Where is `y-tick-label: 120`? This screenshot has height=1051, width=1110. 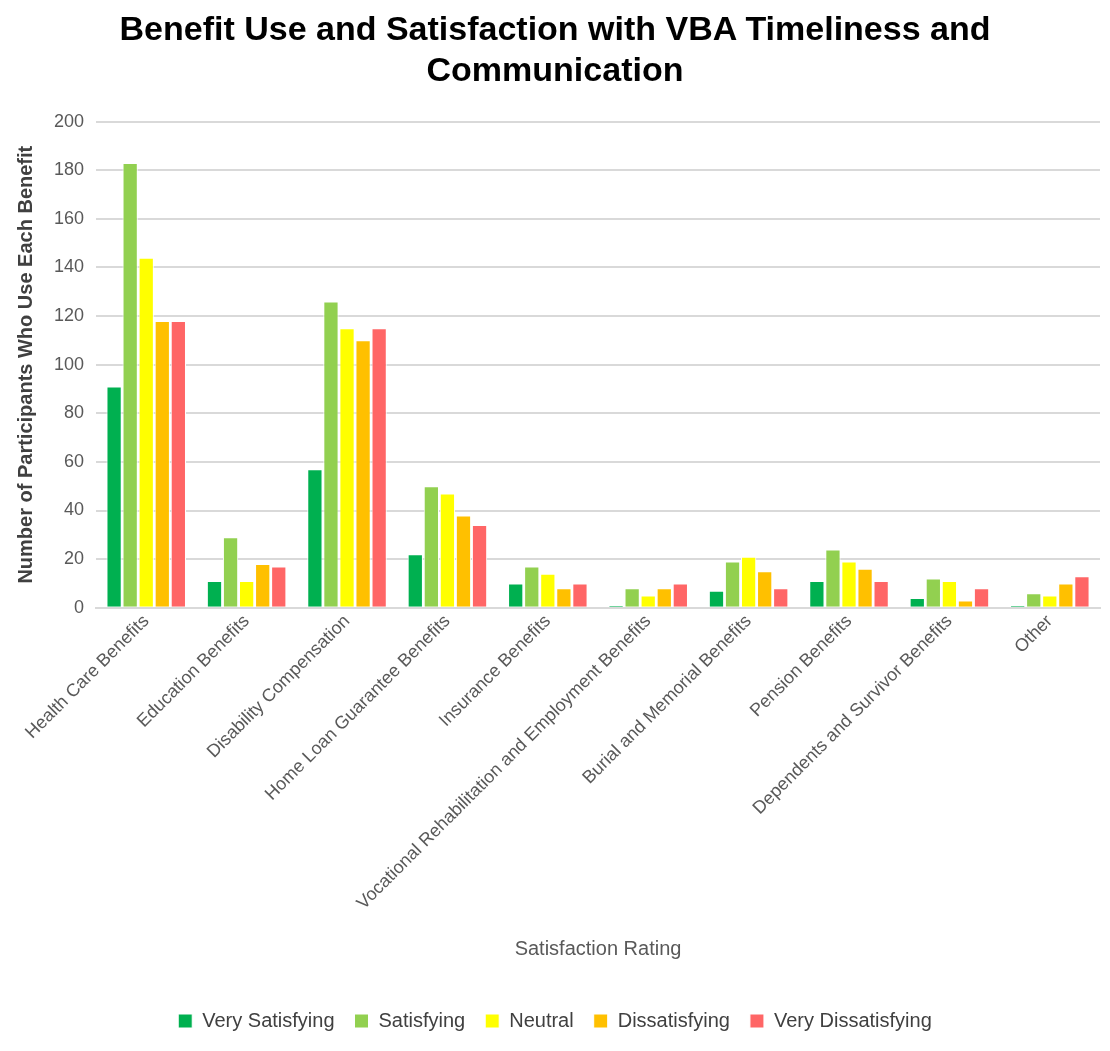
y-tick-label: 120 is located at coordinates (69, 315).